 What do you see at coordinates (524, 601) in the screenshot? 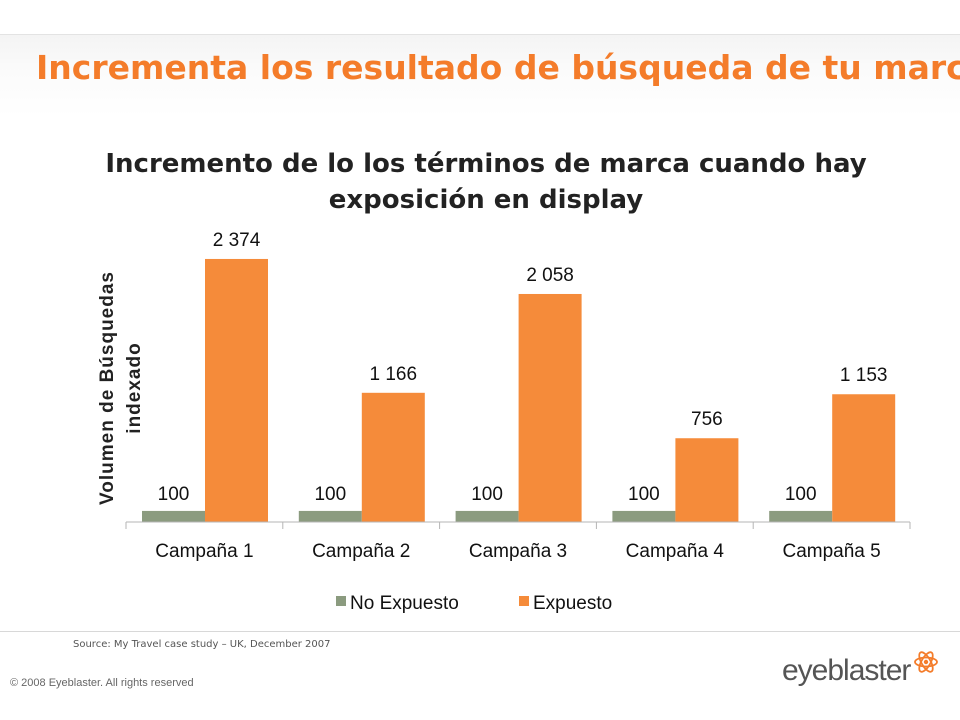
I see `legend-swatch-expuesto` at bounding box center [524, 601].